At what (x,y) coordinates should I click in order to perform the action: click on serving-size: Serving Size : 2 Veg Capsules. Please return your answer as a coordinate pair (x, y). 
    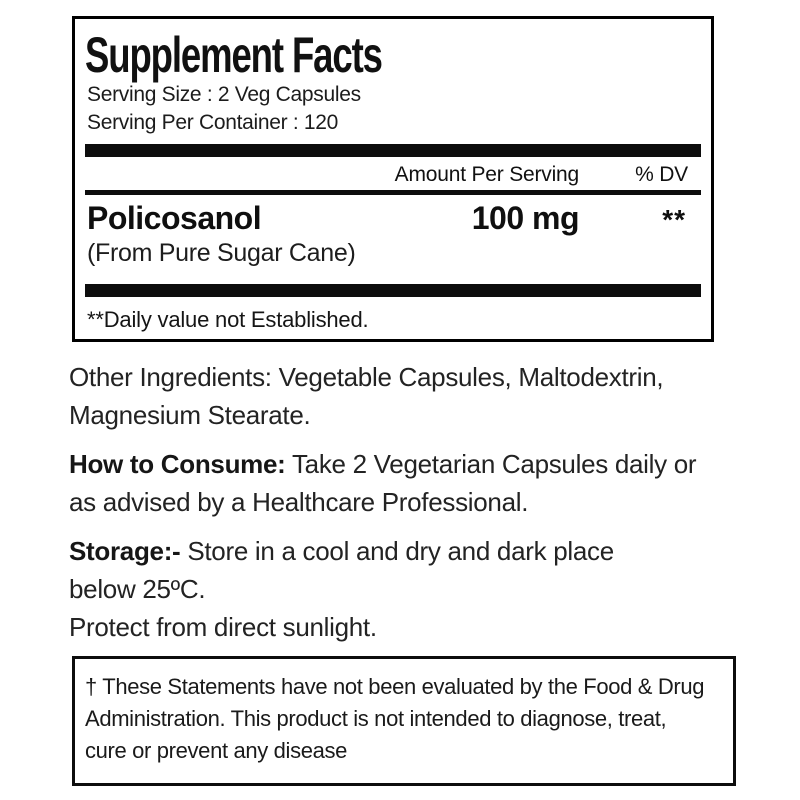
    Looking at the image, I should click on (224, 94).